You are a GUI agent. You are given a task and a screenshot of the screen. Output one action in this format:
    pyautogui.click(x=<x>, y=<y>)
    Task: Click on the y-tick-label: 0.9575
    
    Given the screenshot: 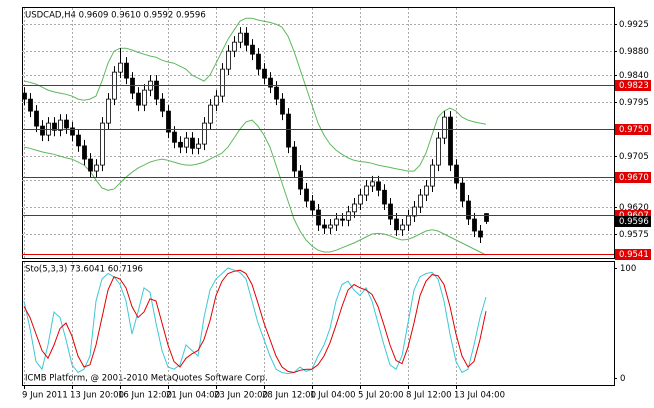 What is the action you would take?
    pyautogui.click(x=634, y=235)
    